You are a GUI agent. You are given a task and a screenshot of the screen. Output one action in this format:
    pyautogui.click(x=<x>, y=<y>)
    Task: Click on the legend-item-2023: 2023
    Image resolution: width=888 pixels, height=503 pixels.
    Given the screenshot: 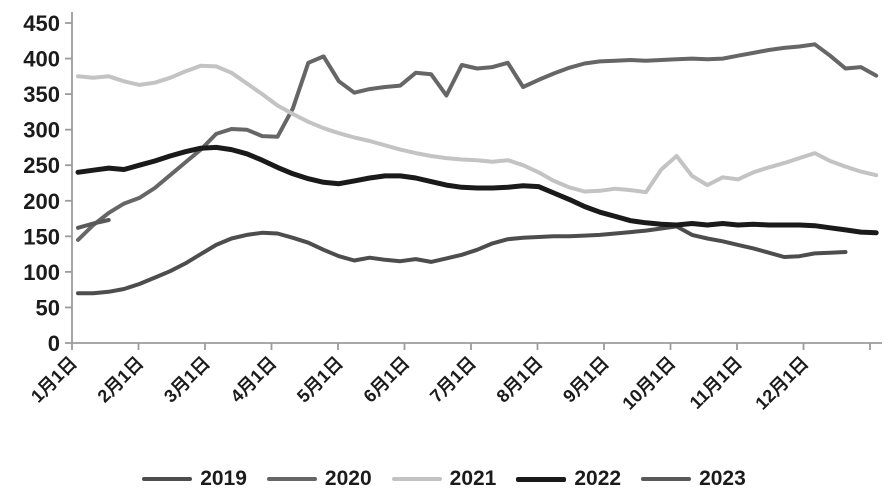 What is the action you would take?
    pyautogui.click(x=693, y=479)
    